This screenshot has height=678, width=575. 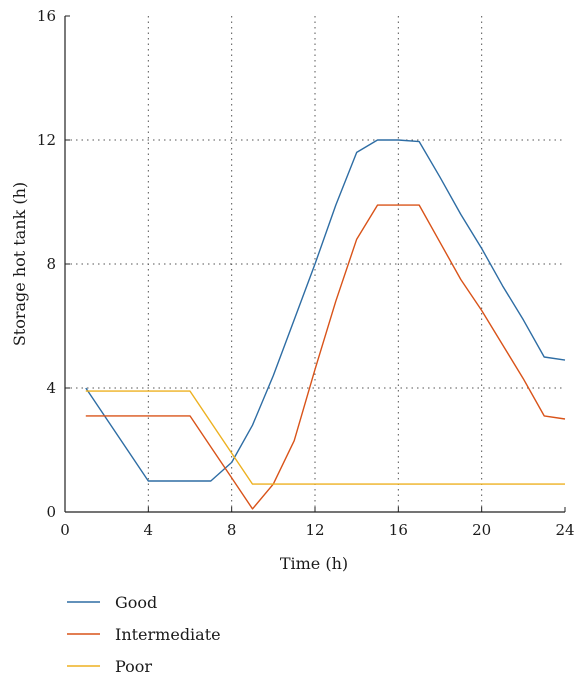 I want to click on series-line-poor, so click(x=325, y=437).